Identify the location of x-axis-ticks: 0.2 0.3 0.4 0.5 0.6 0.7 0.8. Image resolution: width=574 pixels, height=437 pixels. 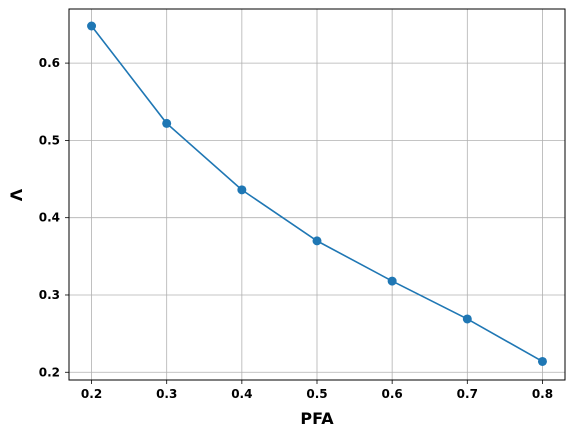
(317, 390).